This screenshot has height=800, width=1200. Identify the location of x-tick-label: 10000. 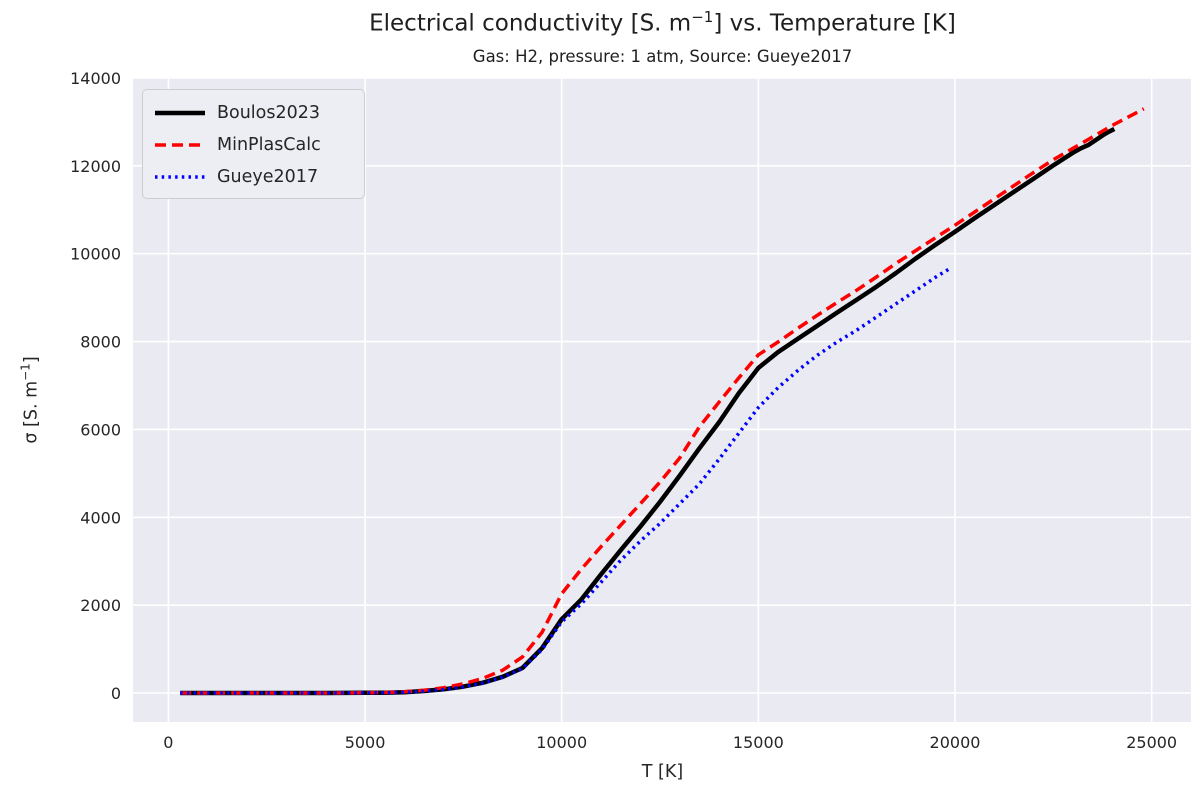
(561, 742).